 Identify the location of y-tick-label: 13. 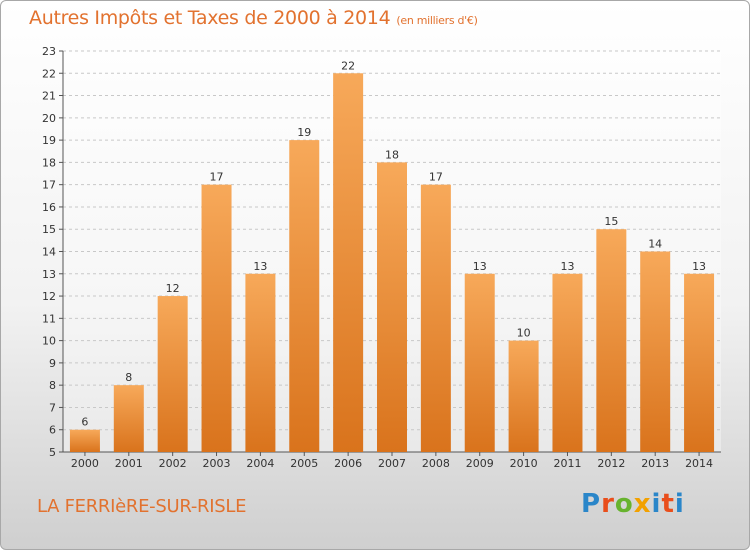
(49, 274).